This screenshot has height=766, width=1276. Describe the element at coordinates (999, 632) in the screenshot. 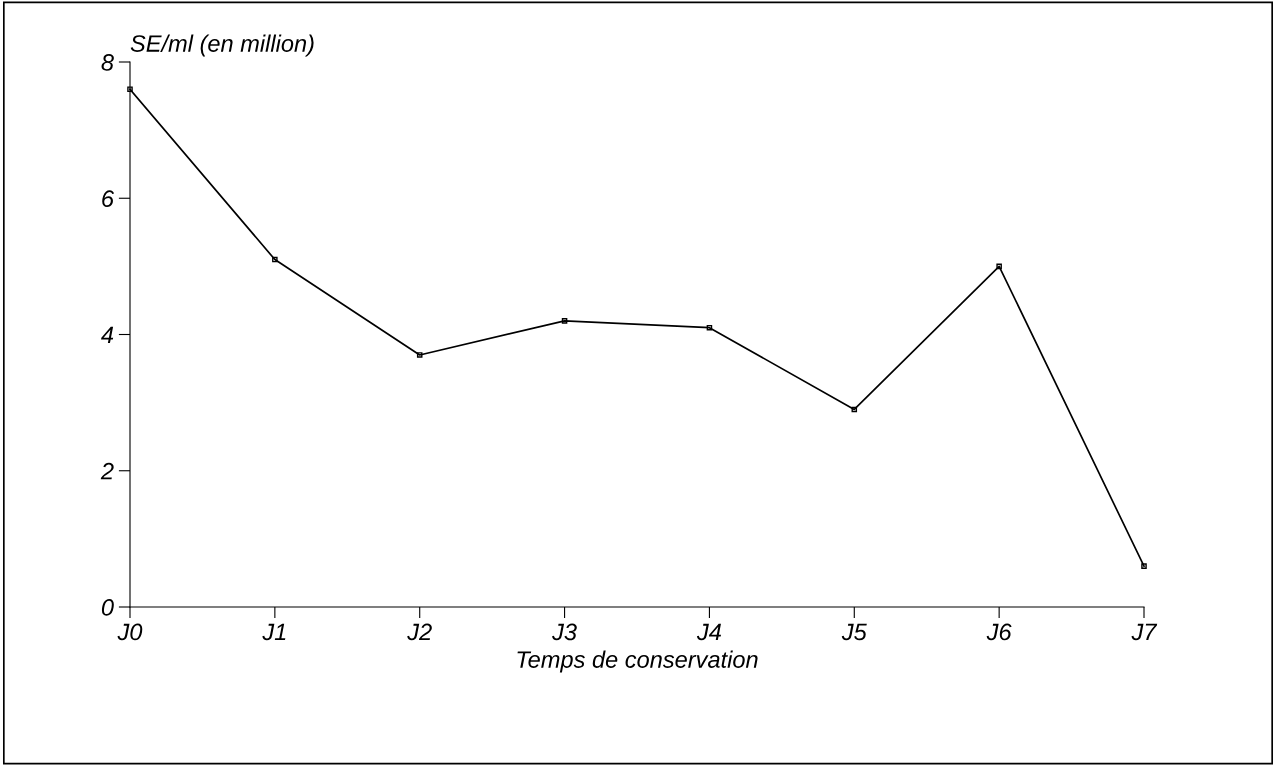

I see `x-tick-label: J6` at that location.